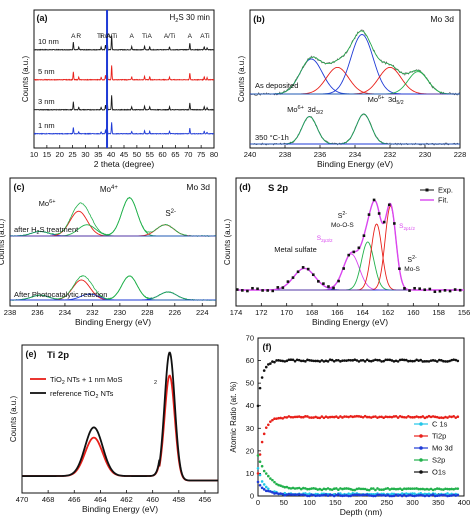 The height and width of the screenshot is (530, 474). What do you see at coordinates (92, 312) in the screenshot?
I see `x-tick-label: 232` at bounding box center [92, 312].